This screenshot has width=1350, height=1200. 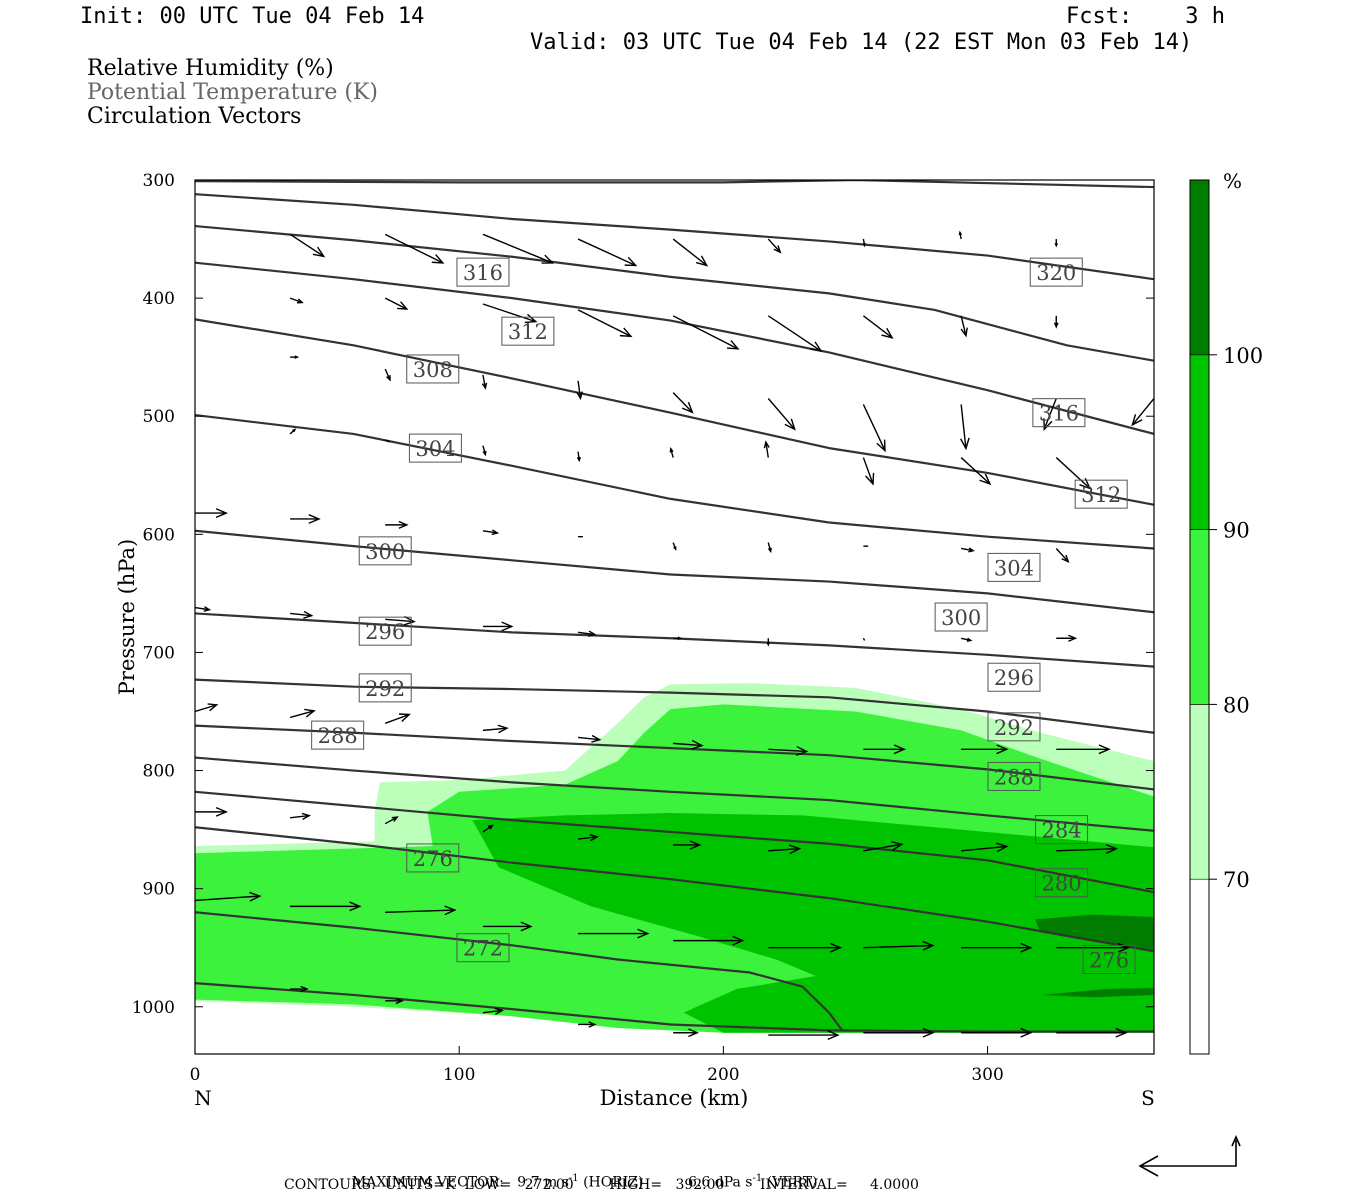 I want to click on init-time: Init: 00 UTC Tue 04 Feb 14, so click(x=252, y=16).